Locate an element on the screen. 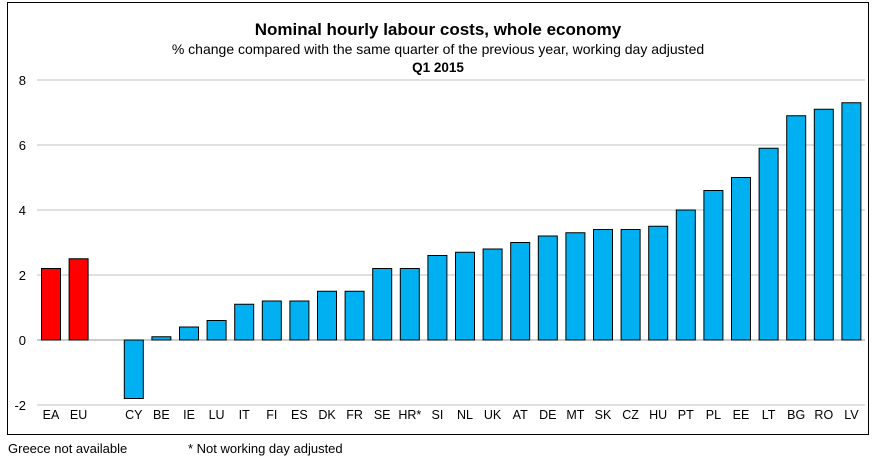 The height and width of the screenshot is (459, 880). x-tick-label: FR is located at coordinates (354, 415).